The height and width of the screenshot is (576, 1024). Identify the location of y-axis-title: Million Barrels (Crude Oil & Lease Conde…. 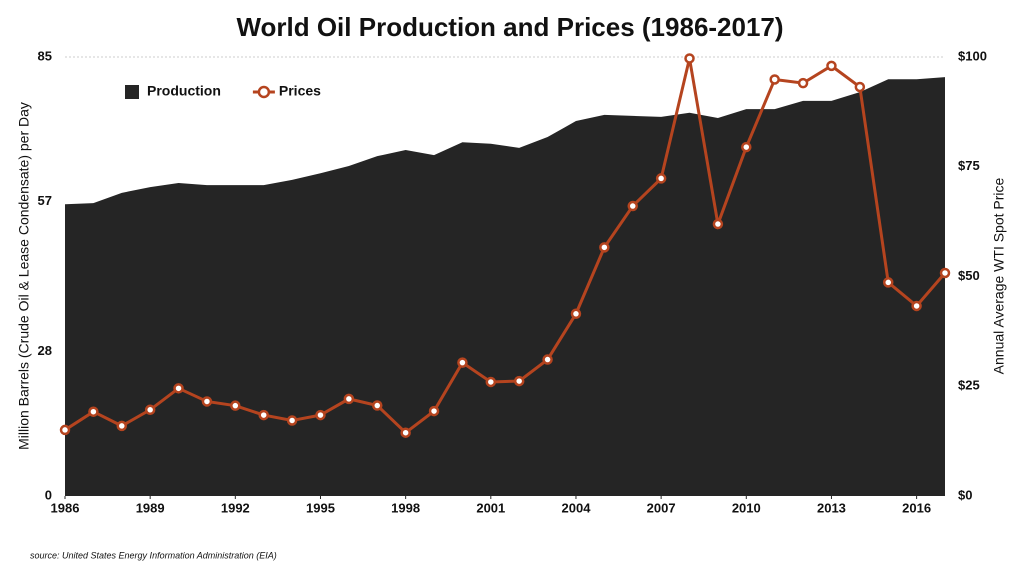
(24, 276).